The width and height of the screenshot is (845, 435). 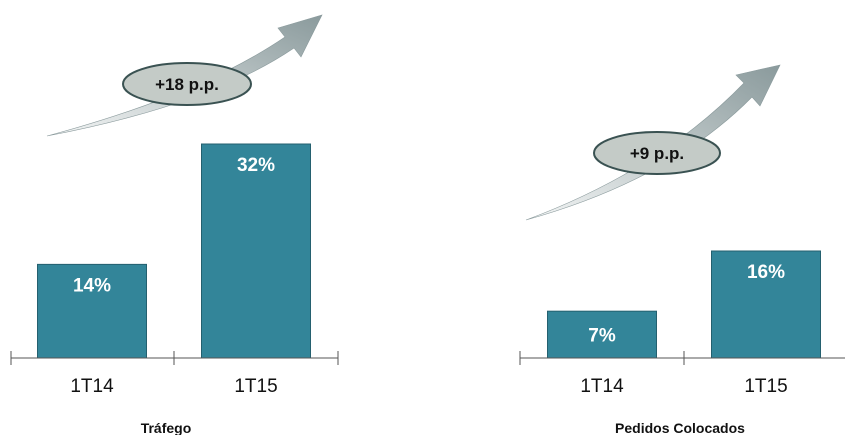 What do you see at coordinates (256, 165) in the screenshot?
I see `bar-value-label: 32%` at bounding box center [256, 165].